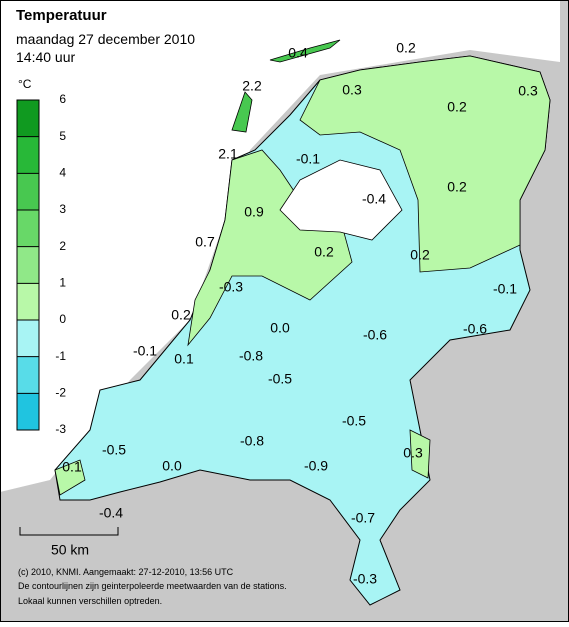 This screenshot has height=627, width=569. Describe the element at coordinates (105, 39) in the screenshot. I see `date: maandag 27 december 2010` at that location.